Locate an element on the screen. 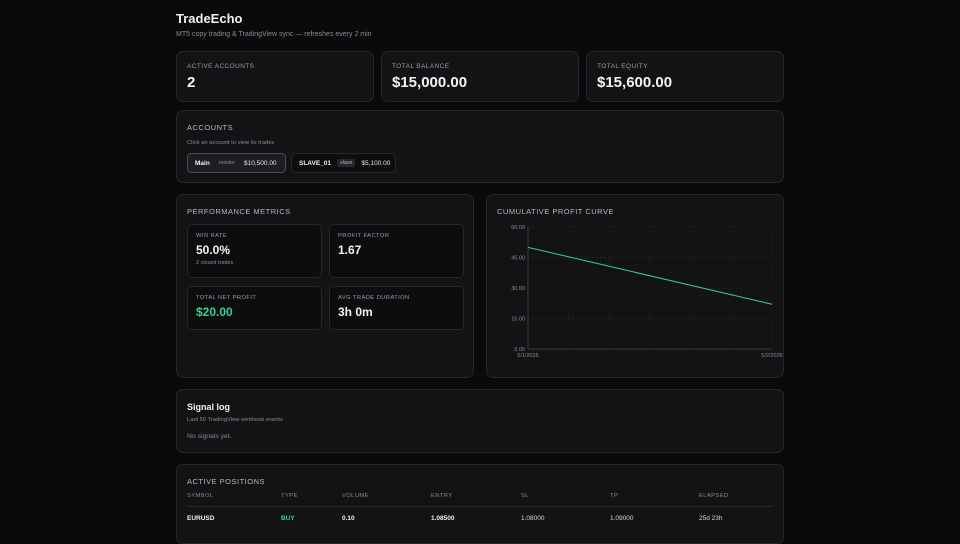  metric-label: TOTAL NET PROFIT is located at coordinates (226, 298).